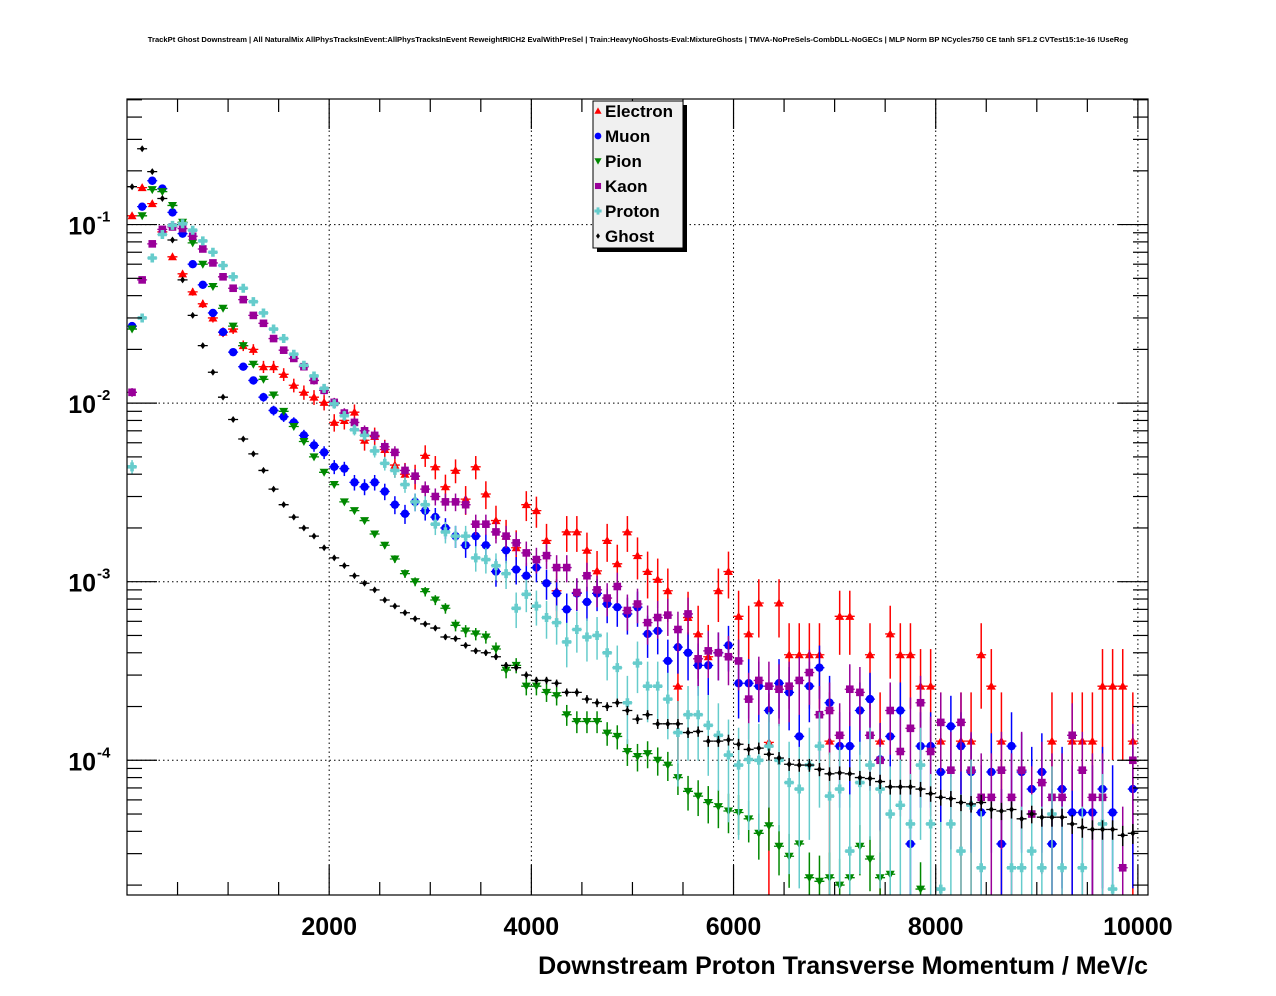 This screenshot has width=1276, height=996. What do you see at coordinates (82, 227) in the screenshot?
I see `y-tick-label-base: 10` at bounding box center [82, 227].